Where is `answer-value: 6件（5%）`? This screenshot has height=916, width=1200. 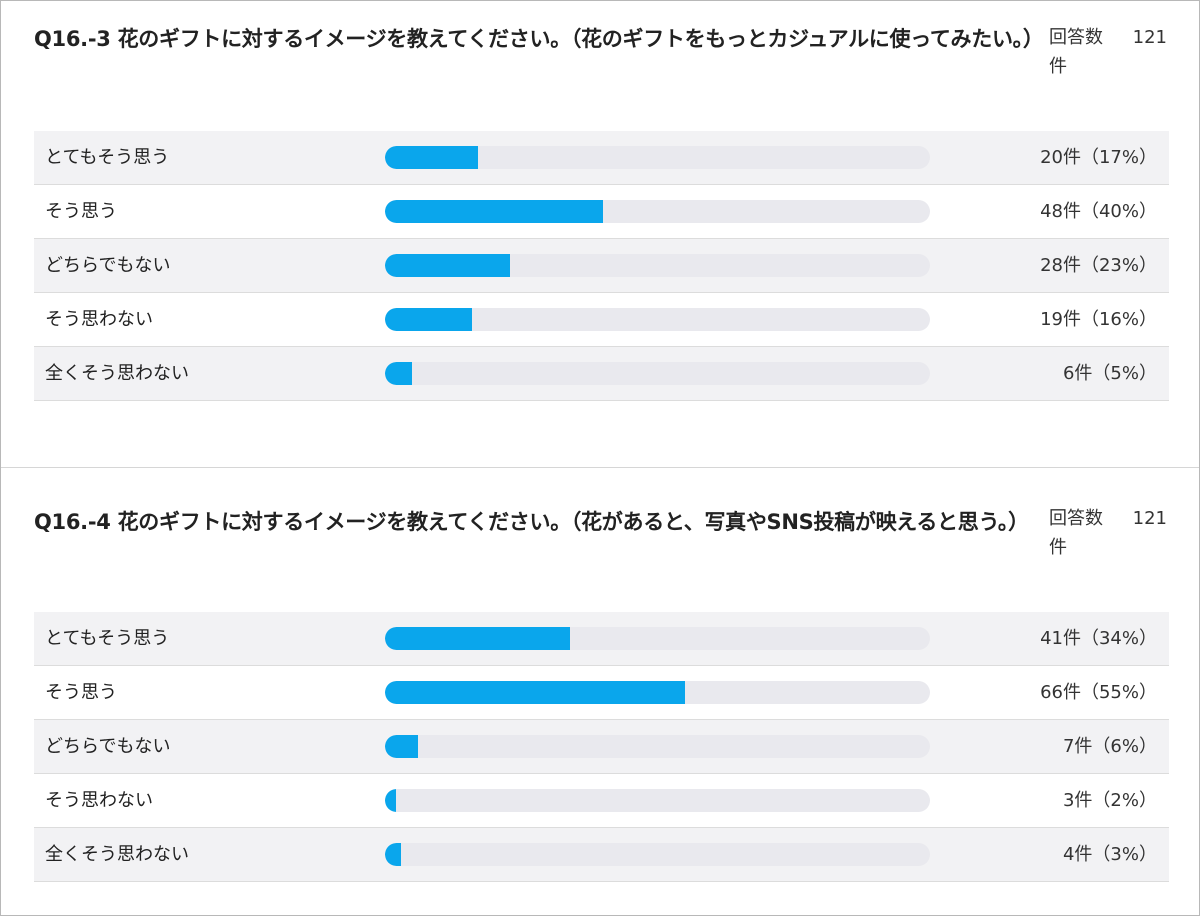 answer-value: 6件（5%） is located at coordinates (1109, 373).